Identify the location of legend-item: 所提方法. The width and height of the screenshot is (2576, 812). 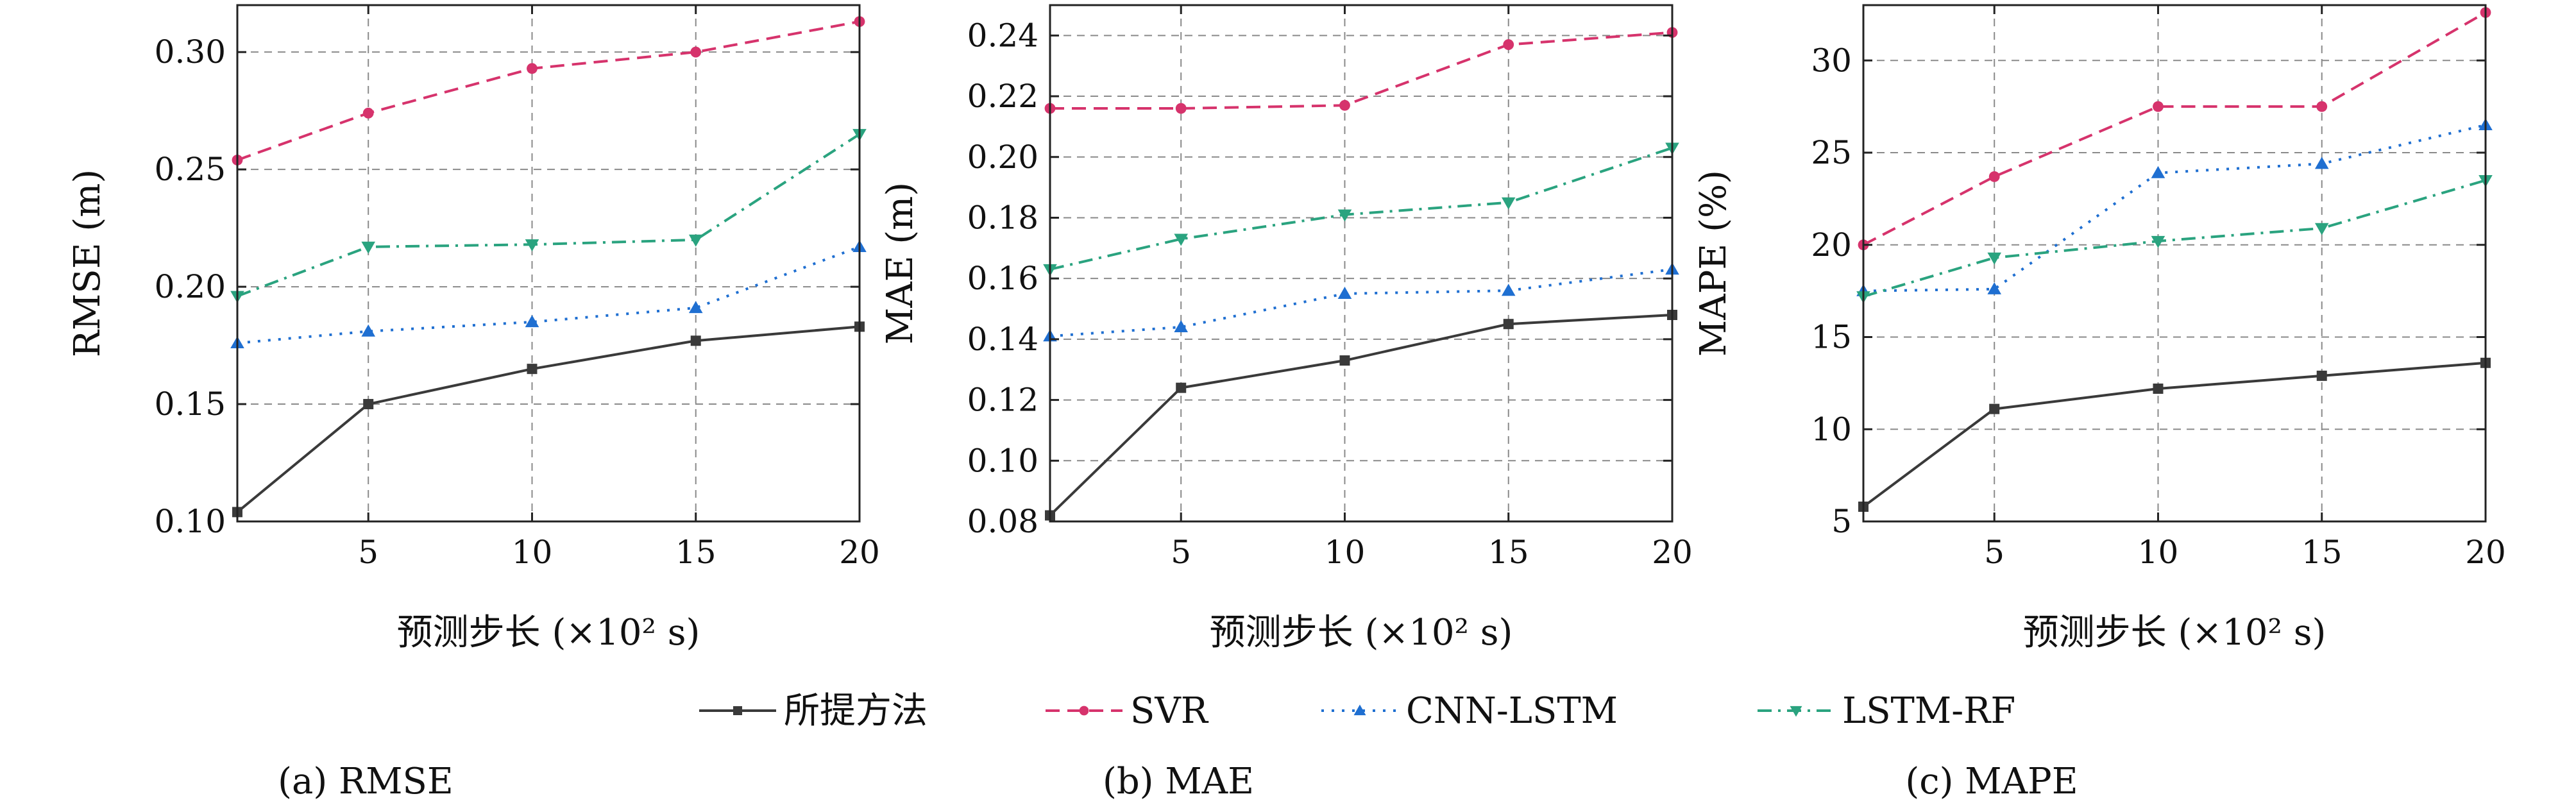
(813, 711).